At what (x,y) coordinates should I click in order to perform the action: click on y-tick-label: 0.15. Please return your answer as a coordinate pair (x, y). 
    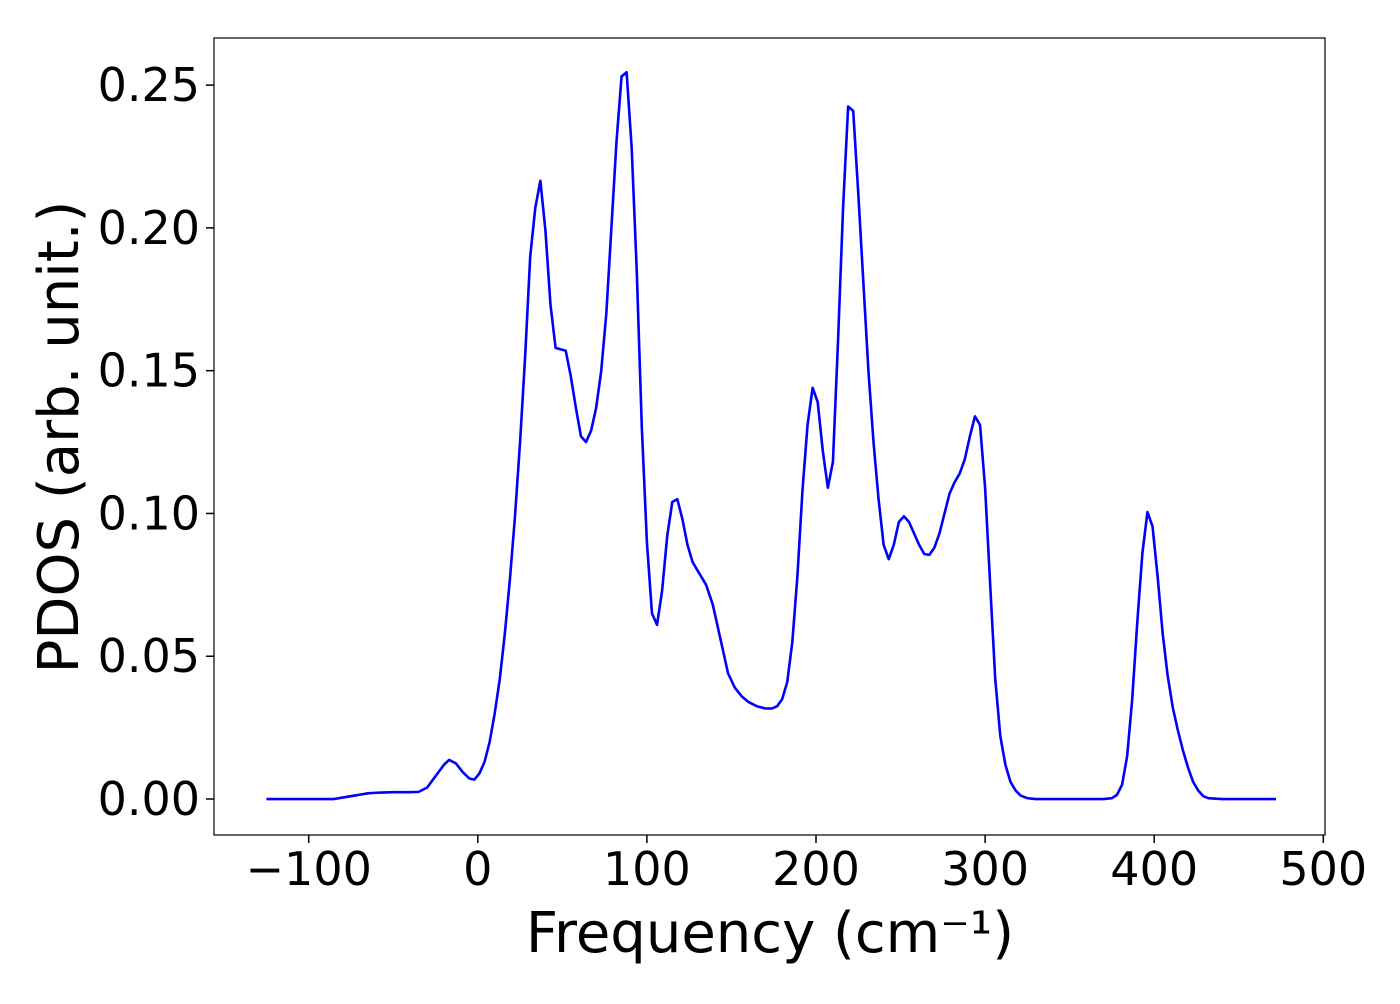
    Looking at the image, I should click on (149, 371).